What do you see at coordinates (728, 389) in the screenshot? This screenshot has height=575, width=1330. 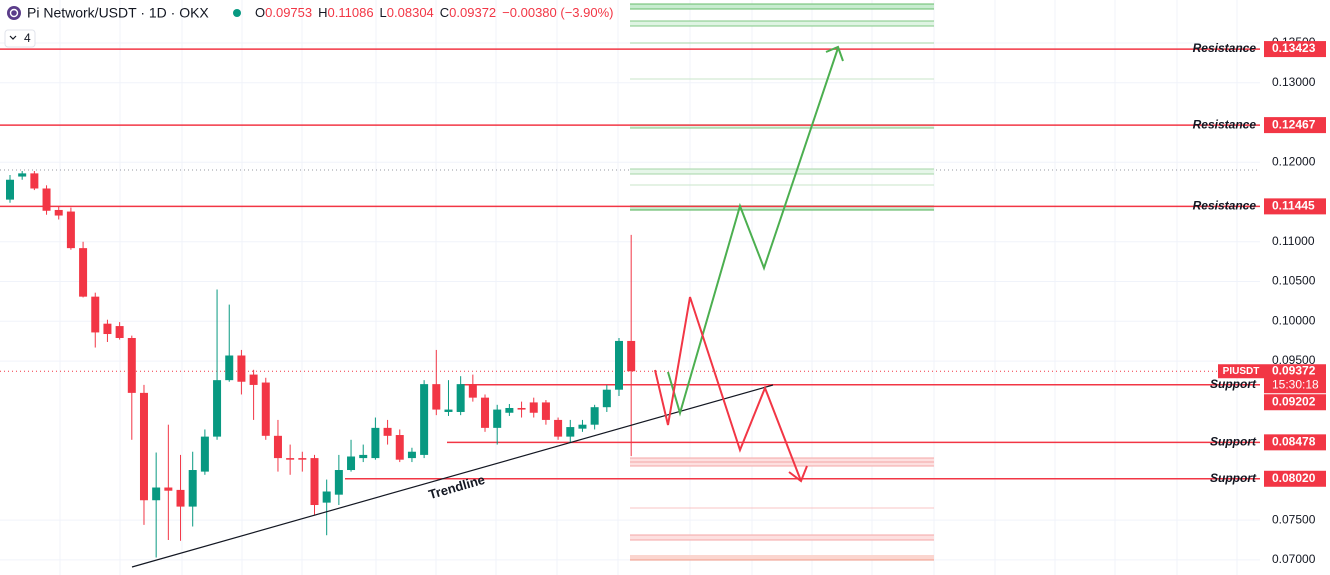 I see `bearish-projection` at bounding box center [728, 389].